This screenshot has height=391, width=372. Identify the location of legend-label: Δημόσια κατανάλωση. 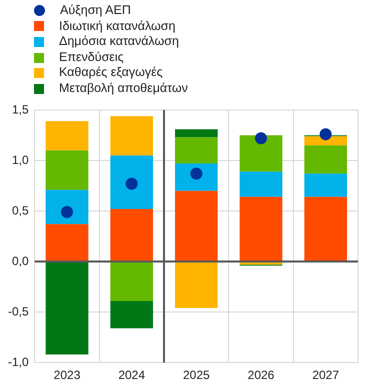
(119, 42).